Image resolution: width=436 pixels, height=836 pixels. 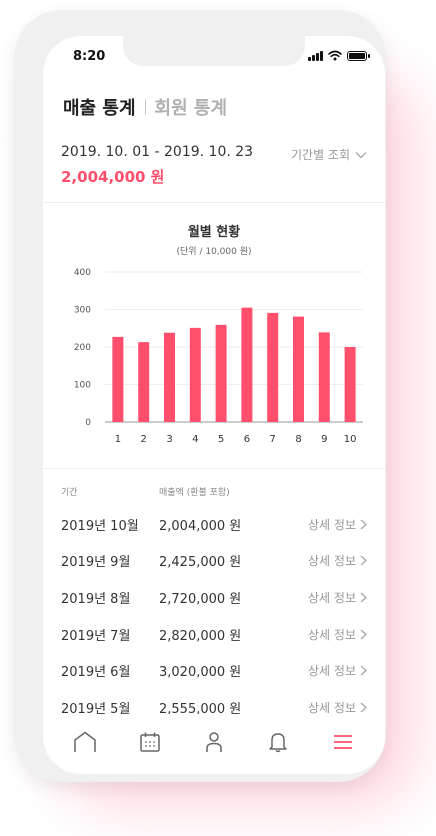 I want to click on nav-profile-button, so click(x=214, y=742).